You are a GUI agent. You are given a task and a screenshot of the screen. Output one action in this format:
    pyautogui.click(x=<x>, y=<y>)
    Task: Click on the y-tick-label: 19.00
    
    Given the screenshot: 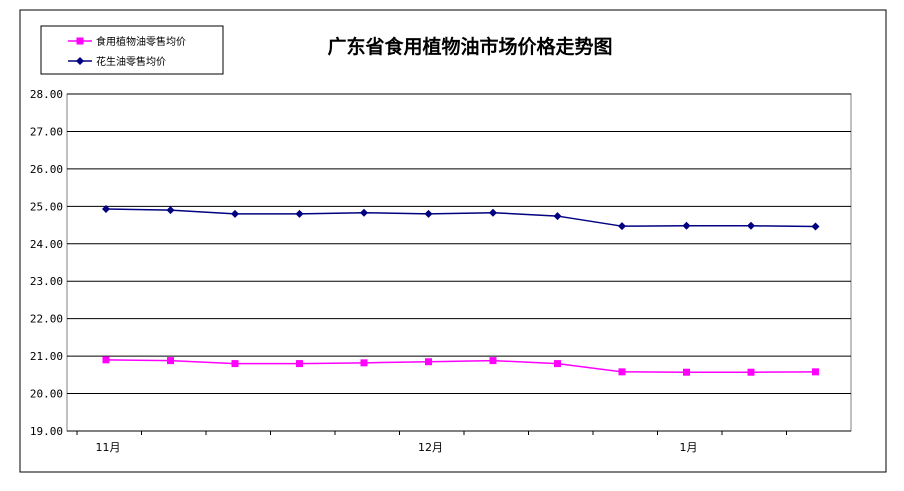 What is the action you would take?
    pyautogui.click(x=46, y=431)
    